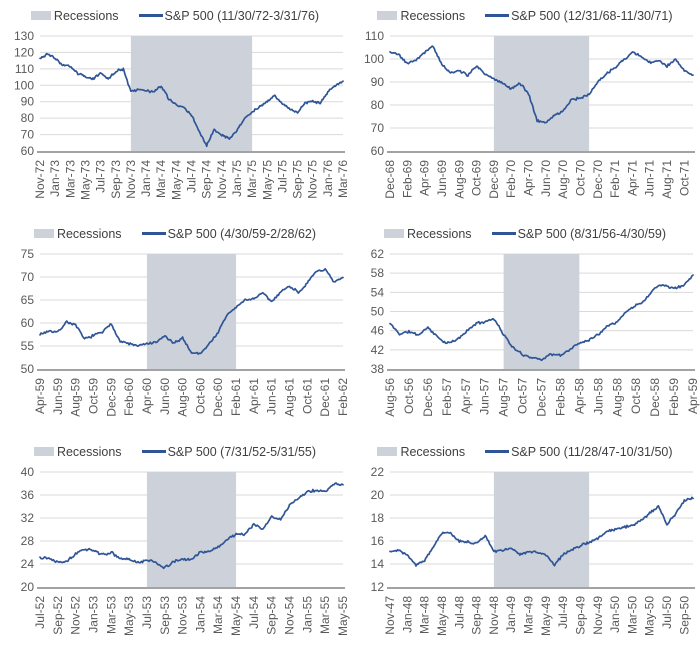  I want to click on svg-text: Feb-60, so click(129, 397).